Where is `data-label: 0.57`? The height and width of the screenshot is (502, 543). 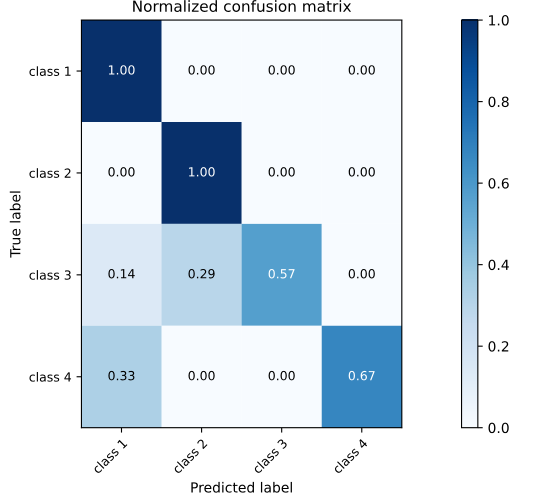
data-label: 0.57 is located at coordinates (281, 273).